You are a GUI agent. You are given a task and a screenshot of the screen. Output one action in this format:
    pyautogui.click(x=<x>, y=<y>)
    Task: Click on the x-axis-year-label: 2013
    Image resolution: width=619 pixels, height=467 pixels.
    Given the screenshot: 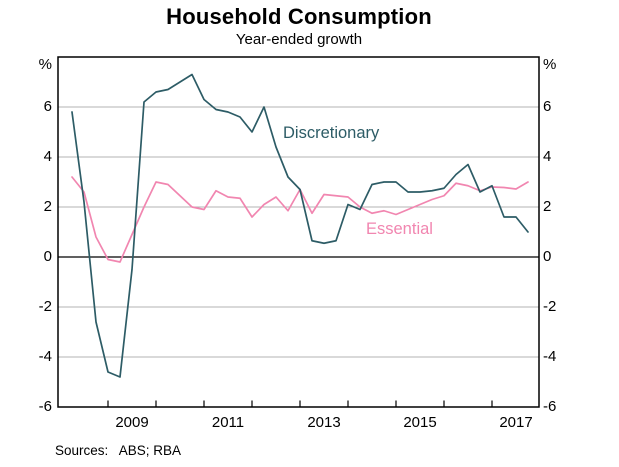 What is the action you would take?
    pyautogui.click(x=324, y=422)
    